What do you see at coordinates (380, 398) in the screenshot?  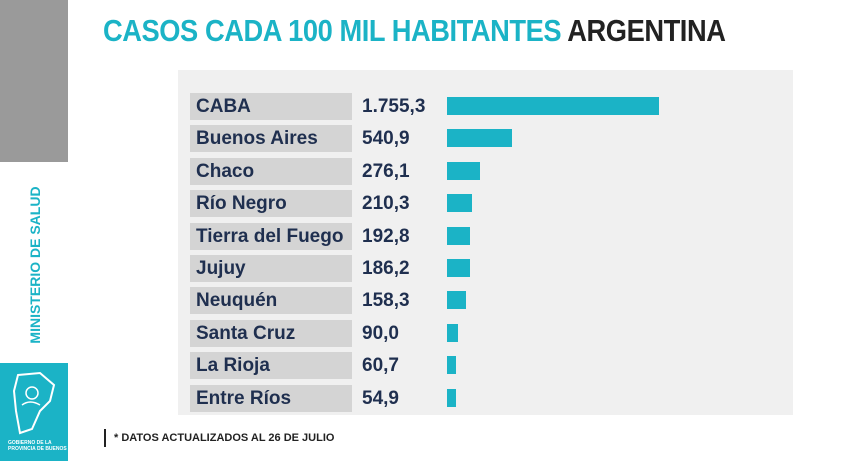 I see `value-label: 54,9` at bounding box center [380, 398].